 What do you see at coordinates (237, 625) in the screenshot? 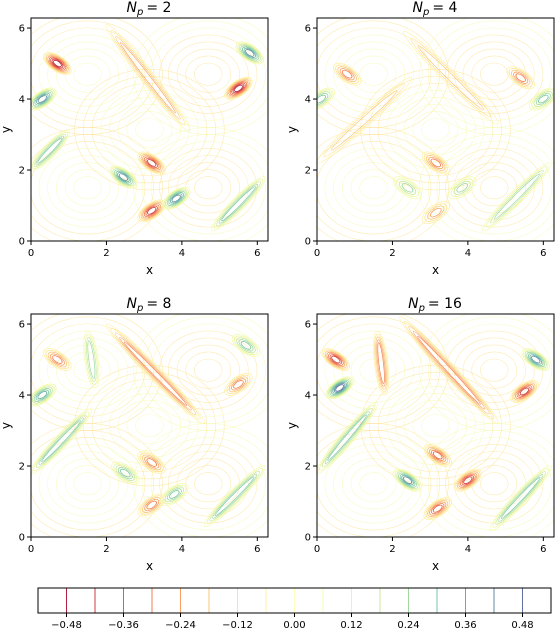
I see `colorbar-tick-label: −0.12` at bounding box center [237, 625].